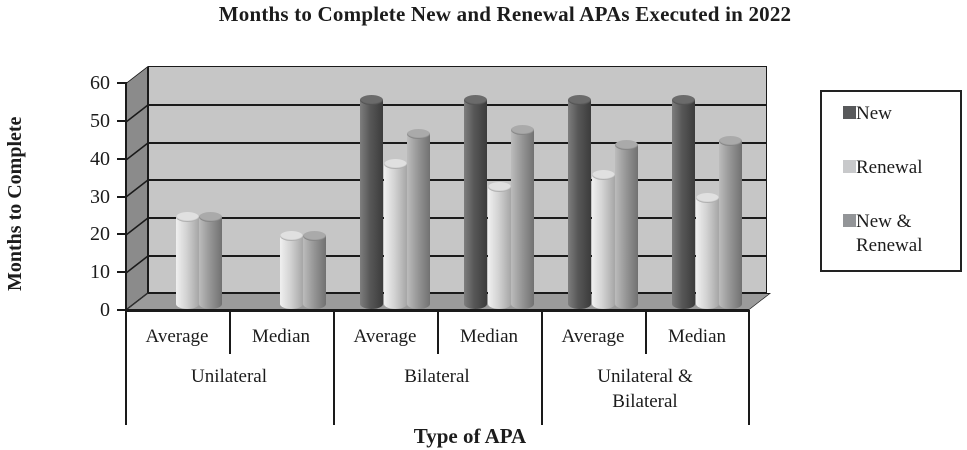 The image size is (967, 450). I want to click on group-label-unilateral-bilateral: Unilateral & Bilateral, so click(645, 389).